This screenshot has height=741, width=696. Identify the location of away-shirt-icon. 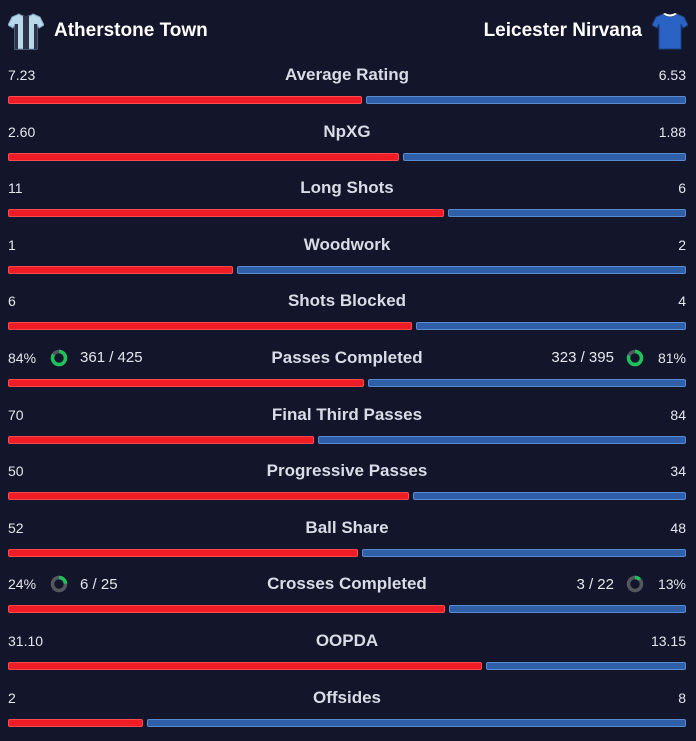
(670, 31).